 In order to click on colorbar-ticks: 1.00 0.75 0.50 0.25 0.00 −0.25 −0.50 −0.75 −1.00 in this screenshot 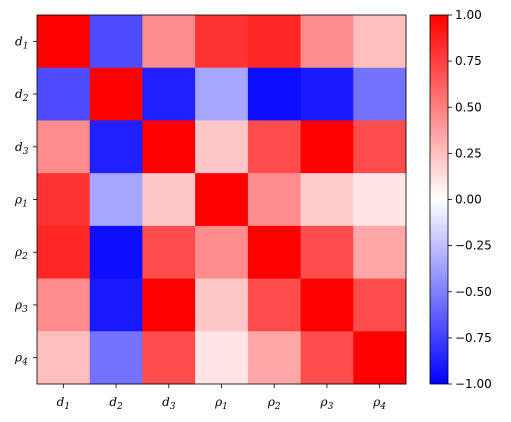, I will do `click(470, 199)`.